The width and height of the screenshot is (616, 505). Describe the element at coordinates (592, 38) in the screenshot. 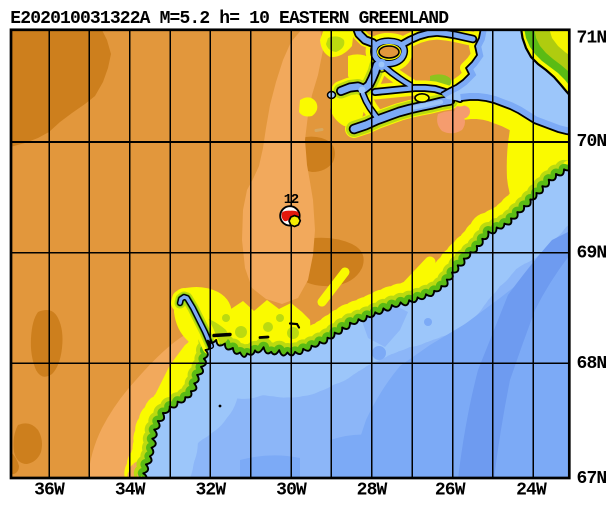

I see `svg-text: 71N` at that location.